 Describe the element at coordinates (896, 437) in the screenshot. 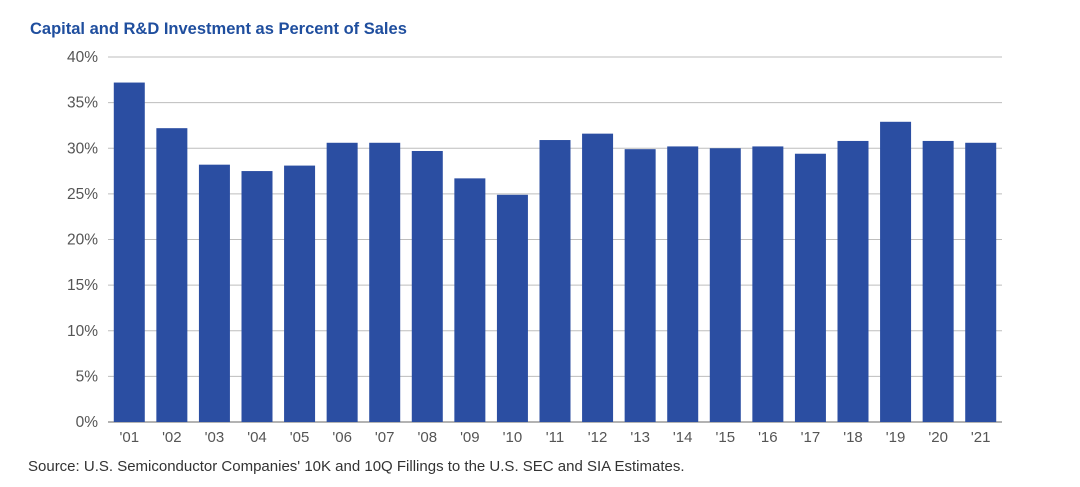

I see `x-tick-label: '19` at that location.